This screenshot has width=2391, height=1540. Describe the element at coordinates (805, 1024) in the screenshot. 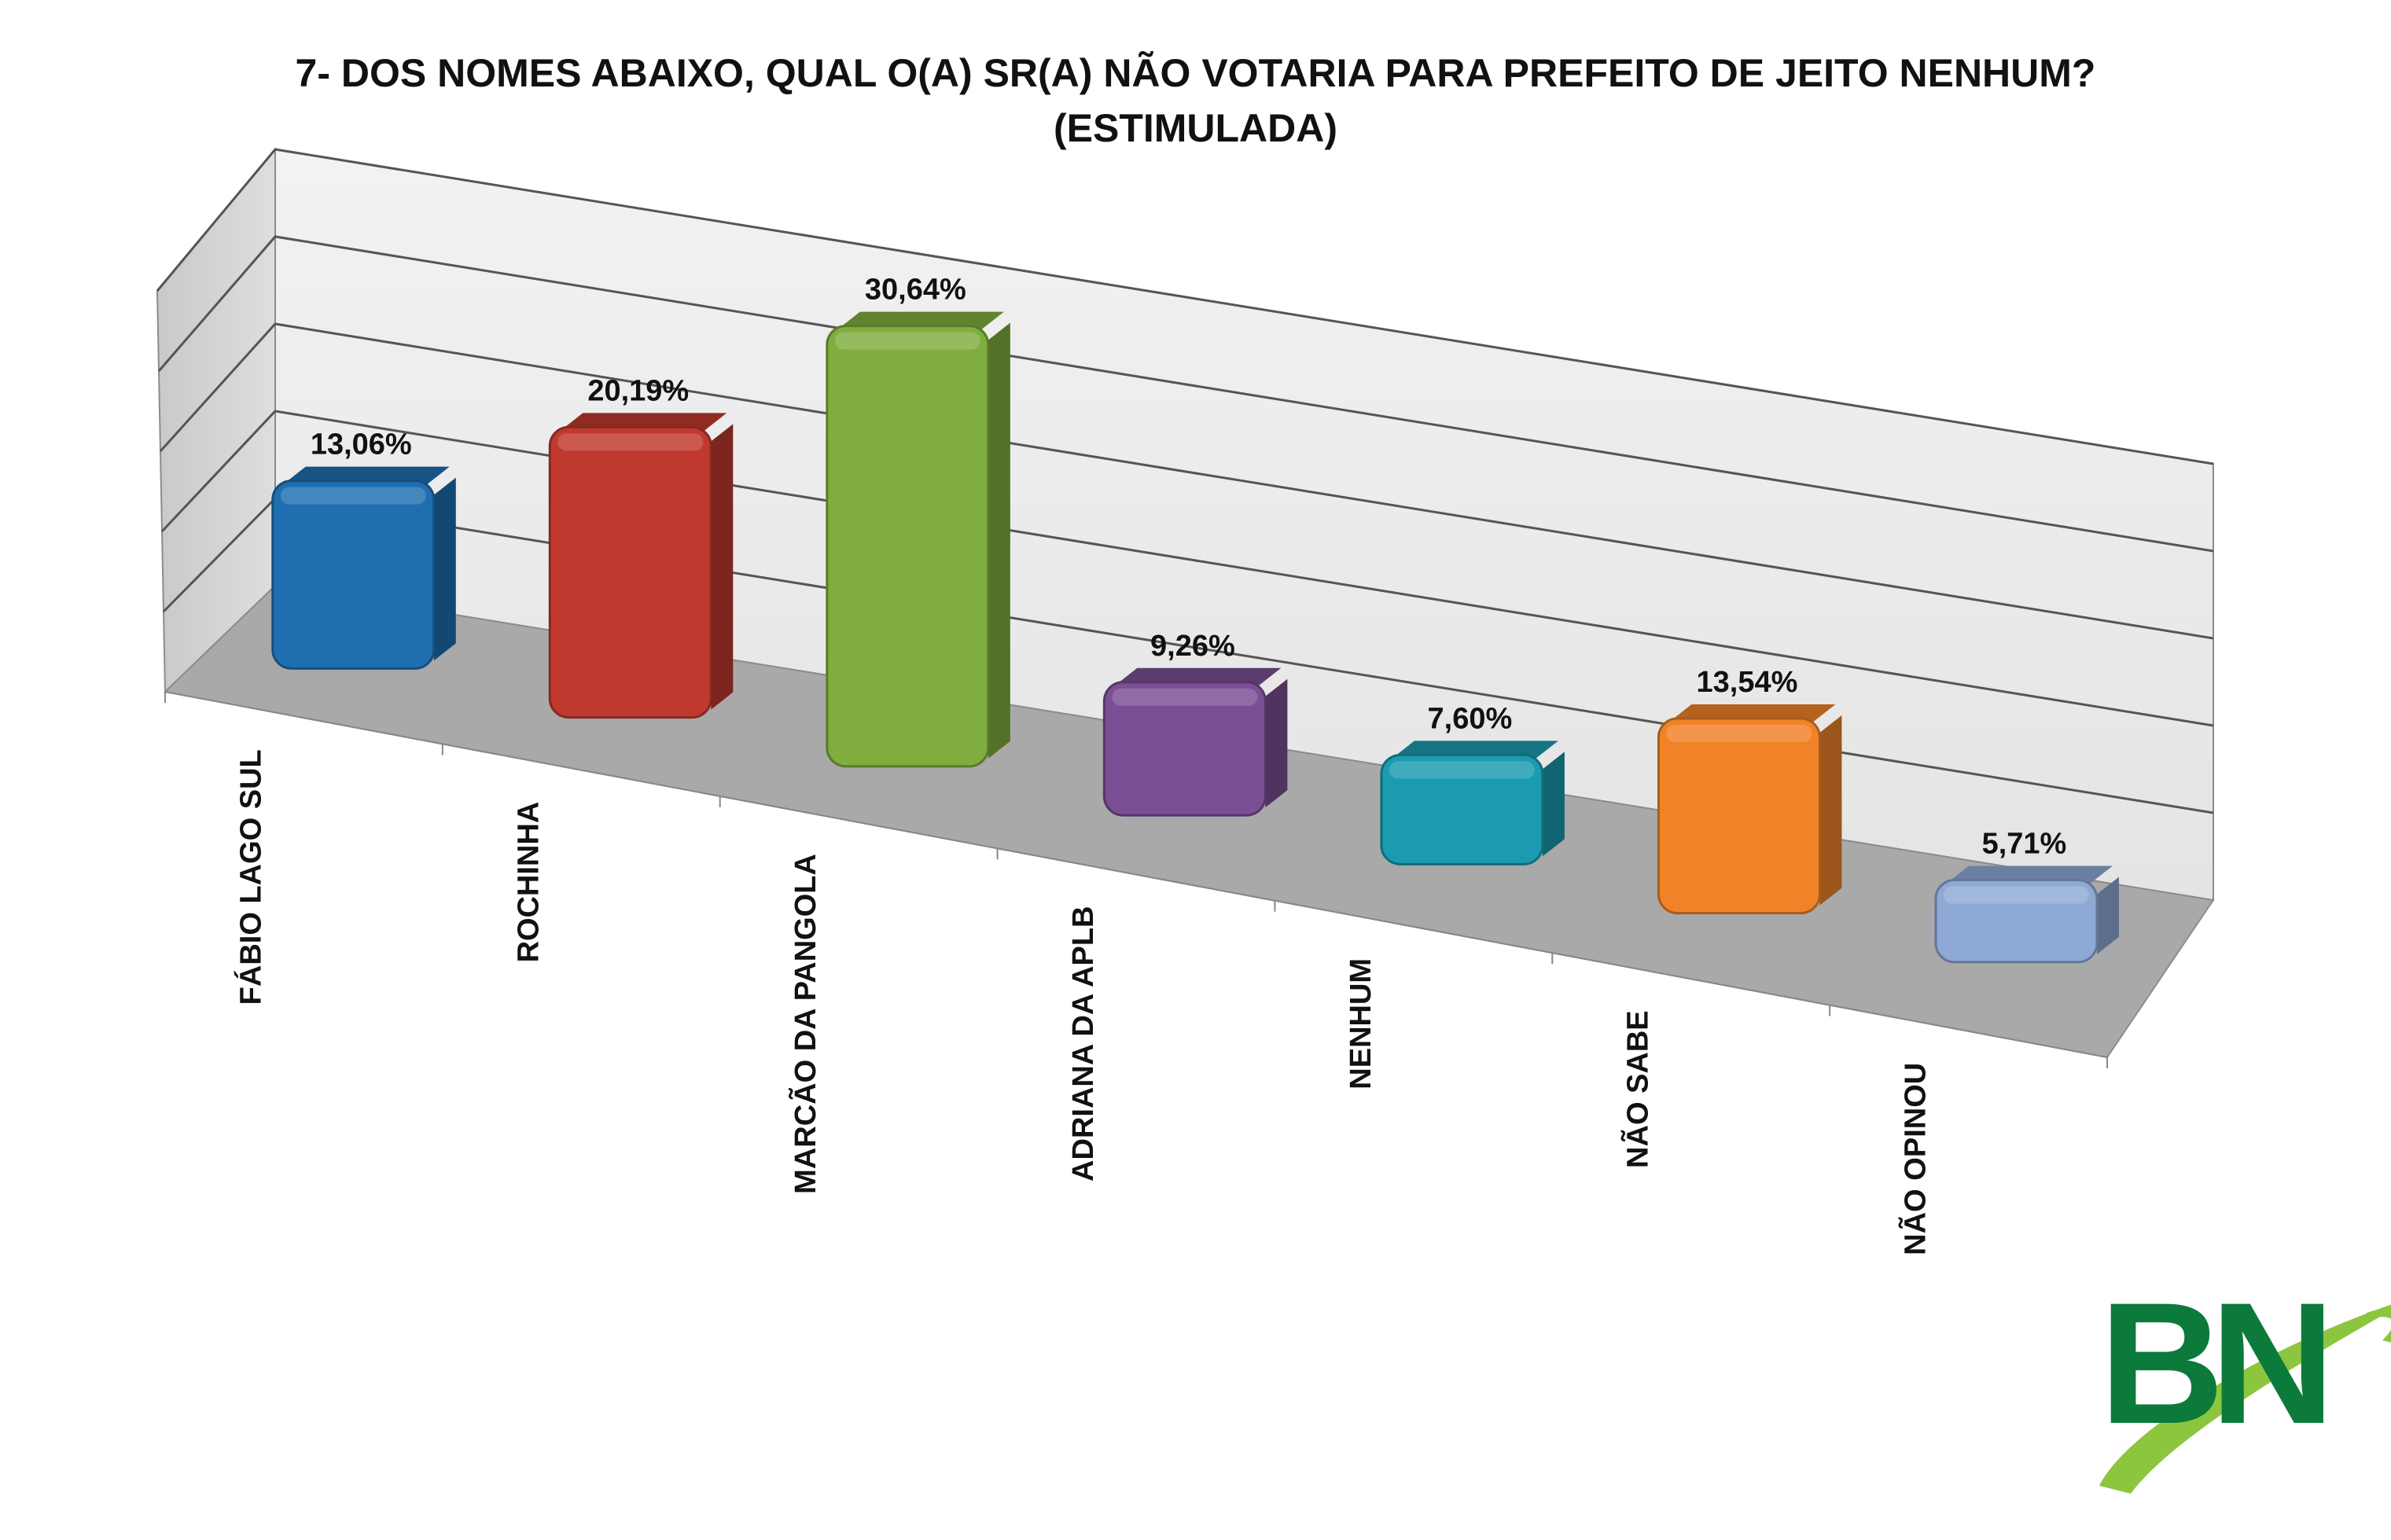

I see `category-label: MARCÃO DA PANGOLA` at that location.